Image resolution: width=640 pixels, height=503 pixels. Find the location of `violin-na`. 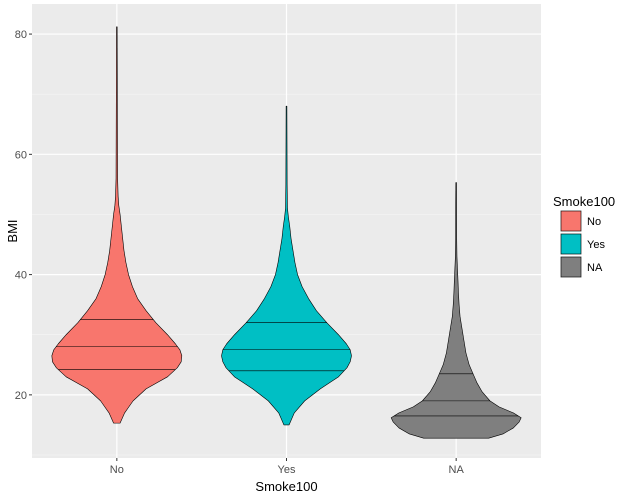

violin-na is located at coordinates (456, 310).